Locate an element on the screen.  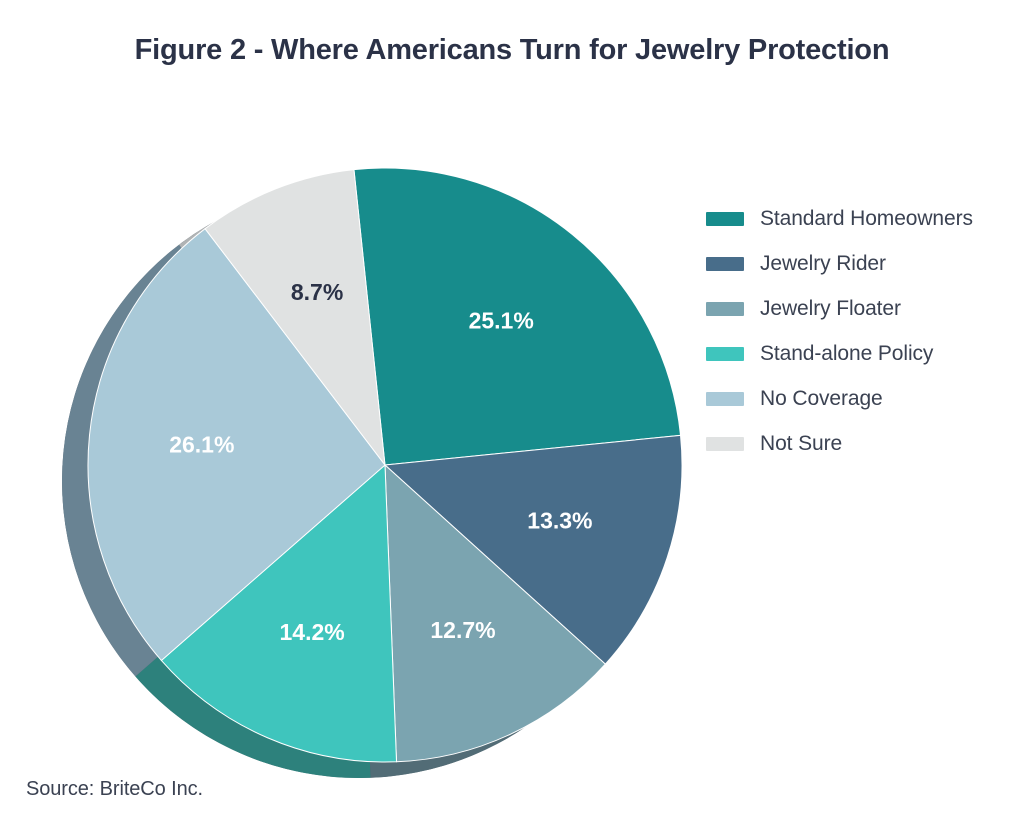
pie-slice-value-label: 25.1% is located at coordinates (501, 320).